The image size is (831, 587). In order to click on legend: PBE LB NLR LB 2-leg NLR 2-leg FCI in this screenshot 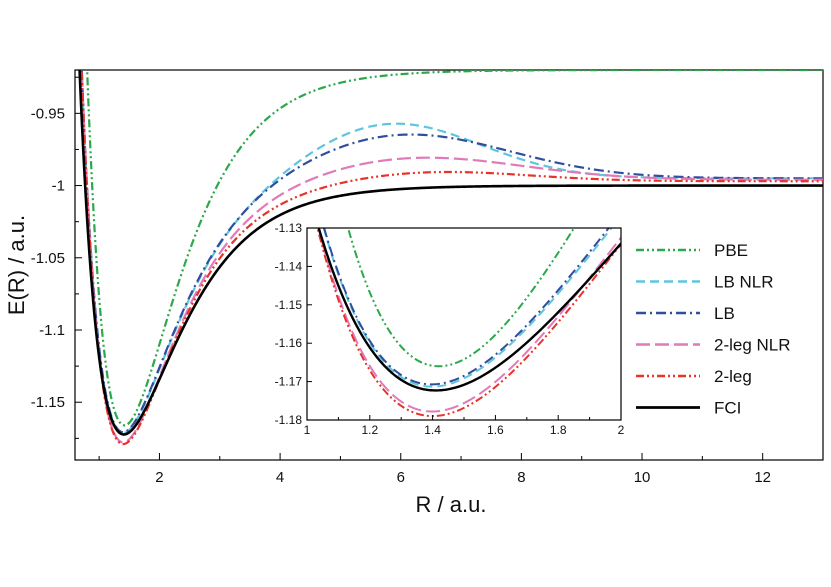, I will do `click(713, 329)`.